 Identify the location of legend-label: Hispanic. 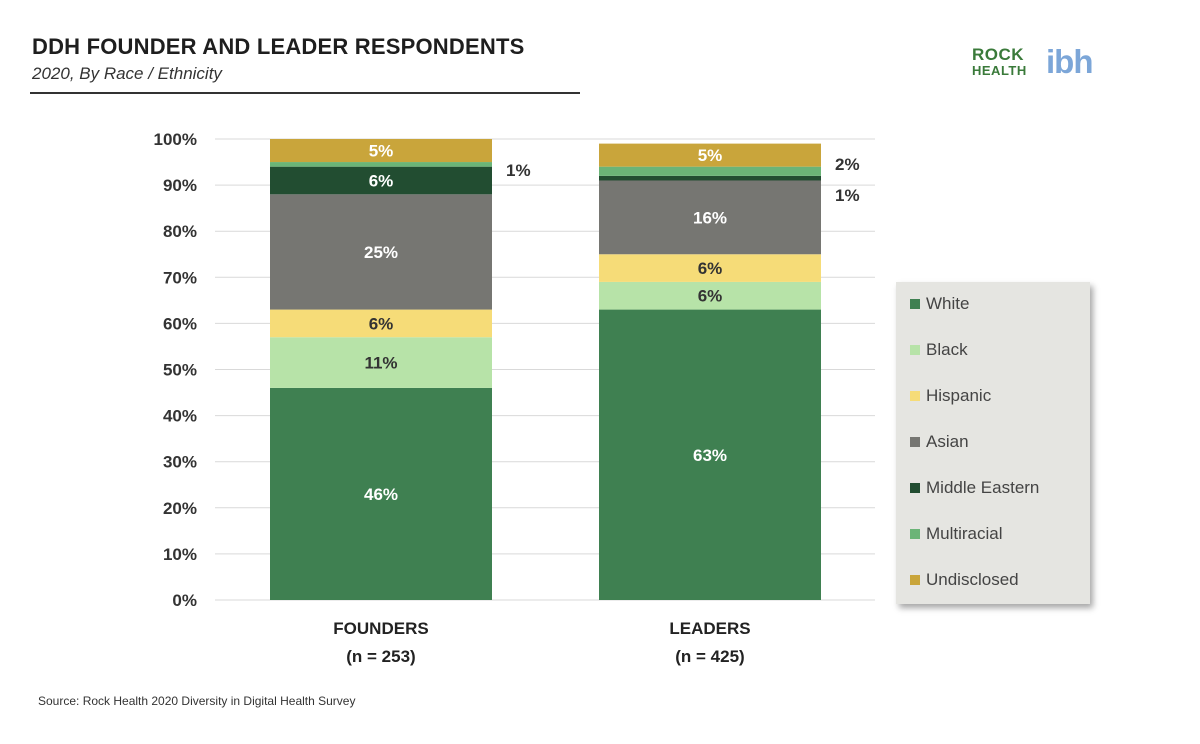
(959, 395).